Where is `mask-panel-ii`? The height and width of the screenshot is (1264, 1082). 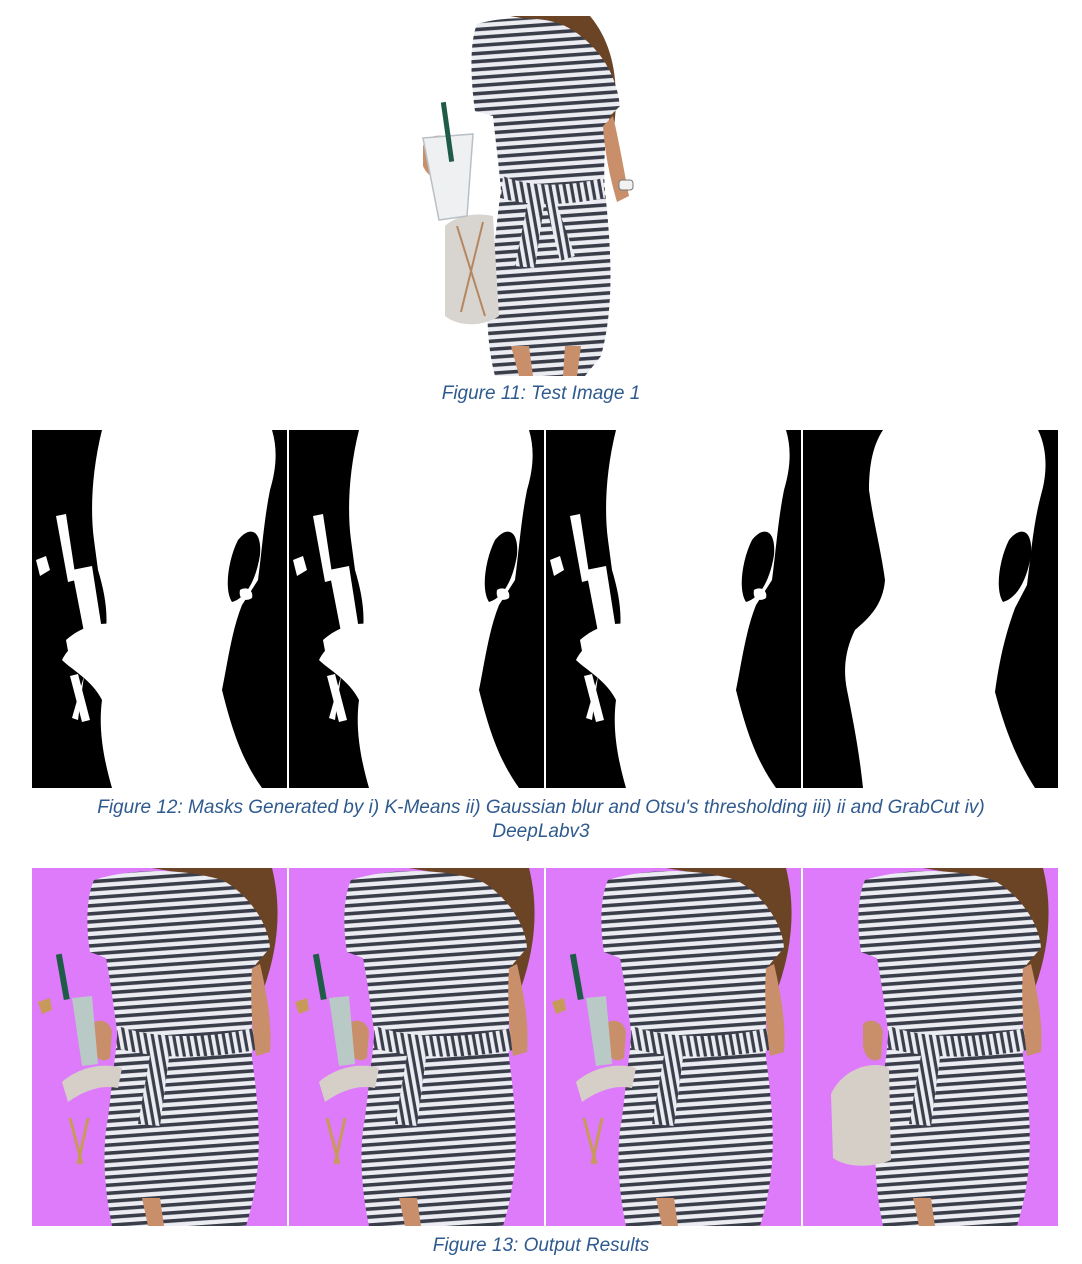
mask-panel-ii is located at coordinates (416, 609).